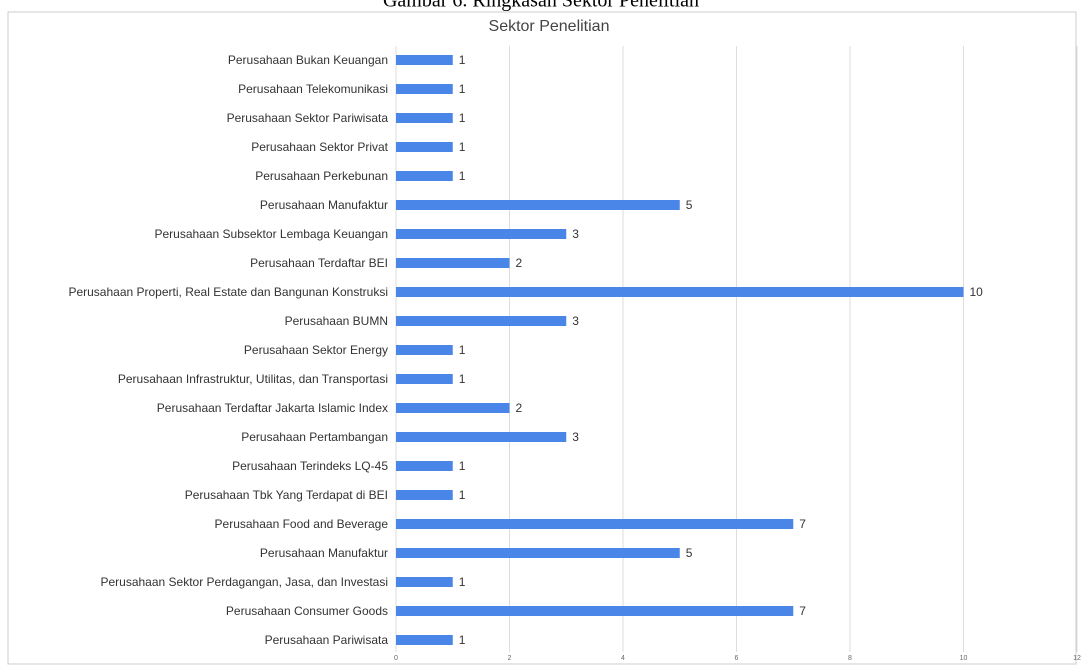 This screenshot has width=1082, height=666. What do you see at coordinates (1077, 658) in the screenshot?
I see `x-tick-label: 12` at bounding box center [1077, 658].